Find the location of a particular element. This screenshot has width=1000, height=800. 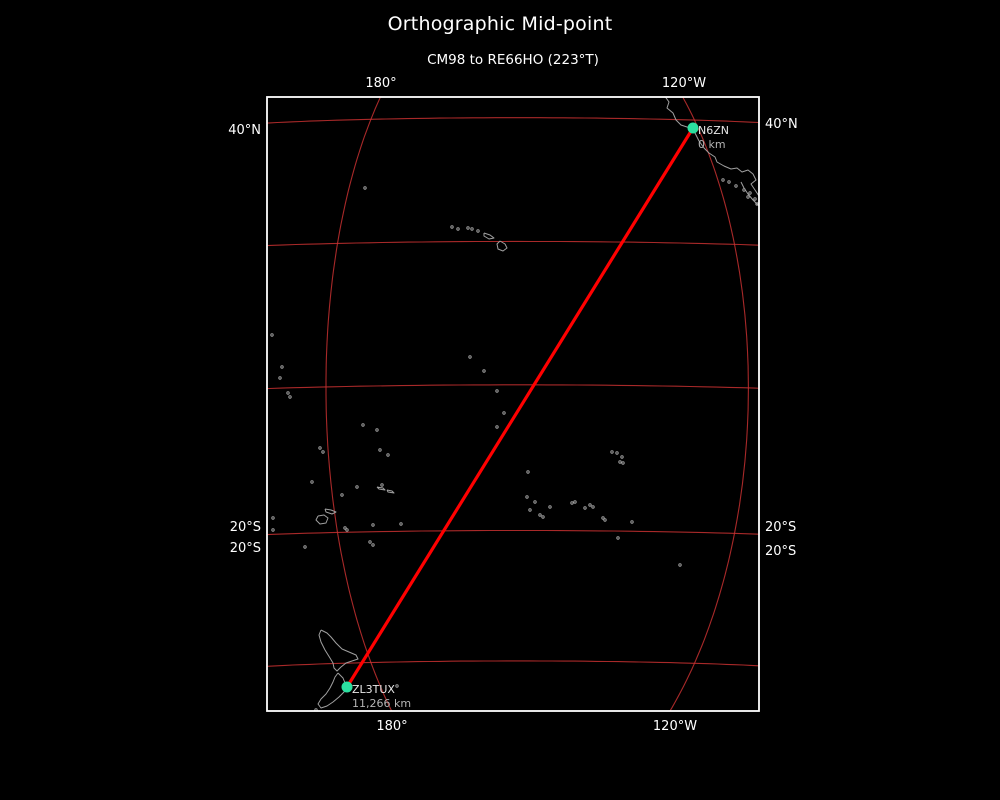

coast-samoa-upolu is located at coordinates (390, 491).